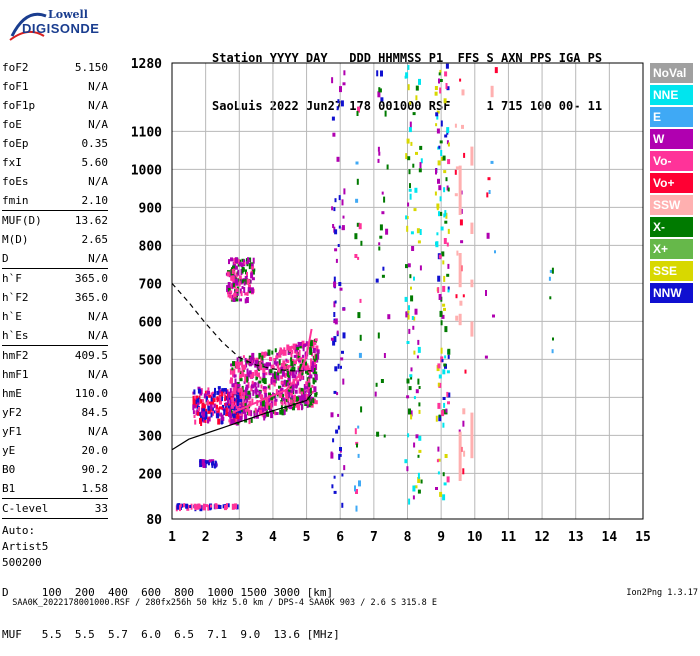 The image size is (700, 656). I want to click on param-value: 84.5, so click(95, 412).